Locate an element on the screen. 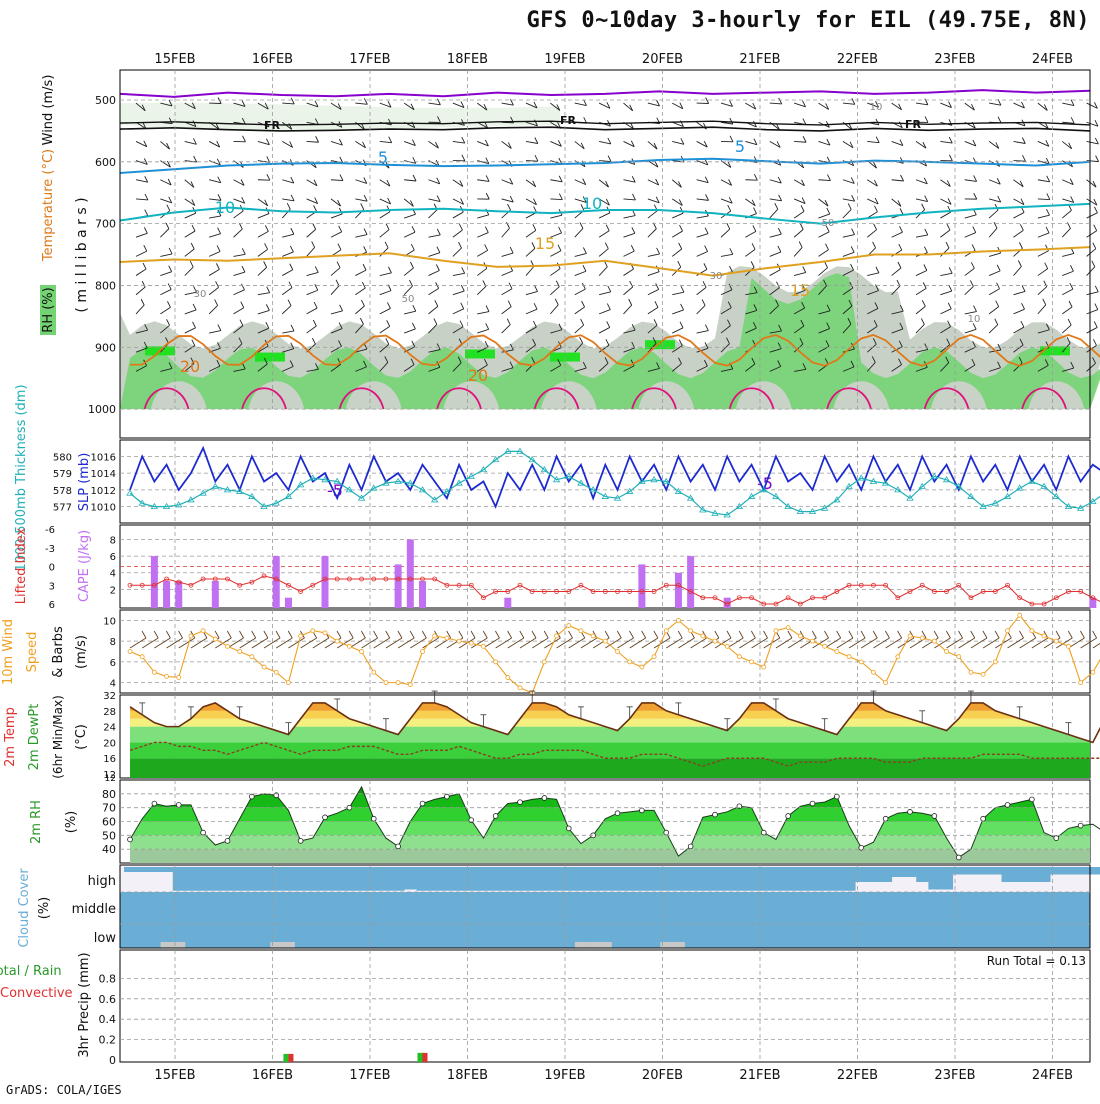 Image resolution: width=1100 pixels, height=1104 pixels. temp-tick-label: 24 is located at coordinates (109, 728).